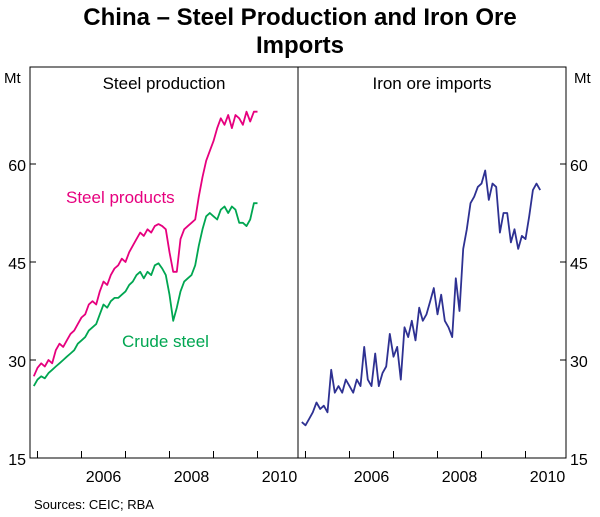 Image resolution: width=600 pixels, height=517 pixels. Describe the element at coordinates (431, 83) in the screenshot. I see `panel-title-iron-ore-imports: Iron ore imports` at that location.